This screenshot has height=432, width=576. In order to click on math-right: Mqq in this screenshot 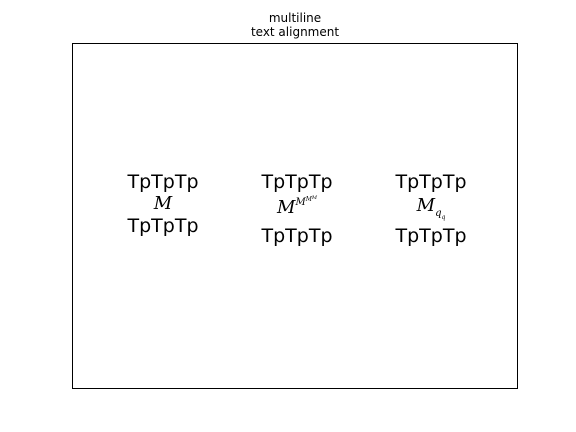, I will do `click(431, 209)`.